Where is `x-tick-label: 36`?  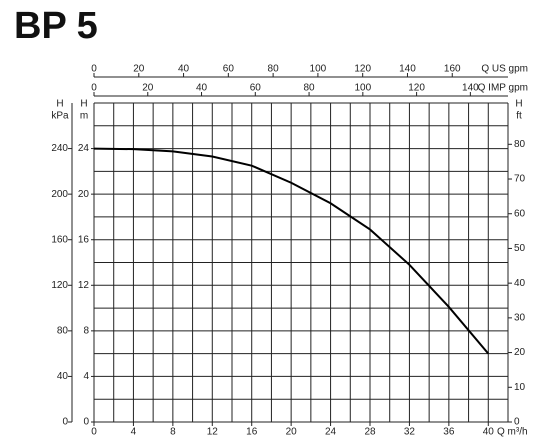 x-tick-label: 36 is located at coordinates (449, 432).